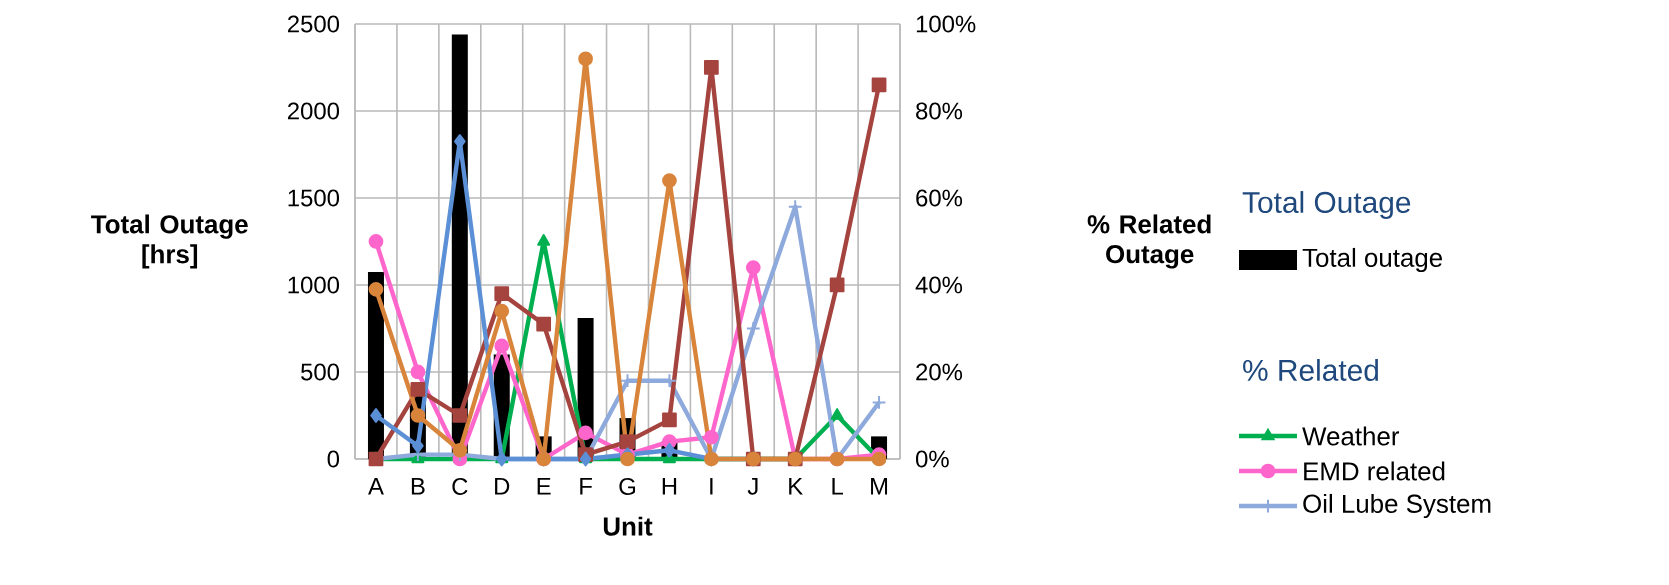  I want to click on x-tick-label: M, so click(879, 486).